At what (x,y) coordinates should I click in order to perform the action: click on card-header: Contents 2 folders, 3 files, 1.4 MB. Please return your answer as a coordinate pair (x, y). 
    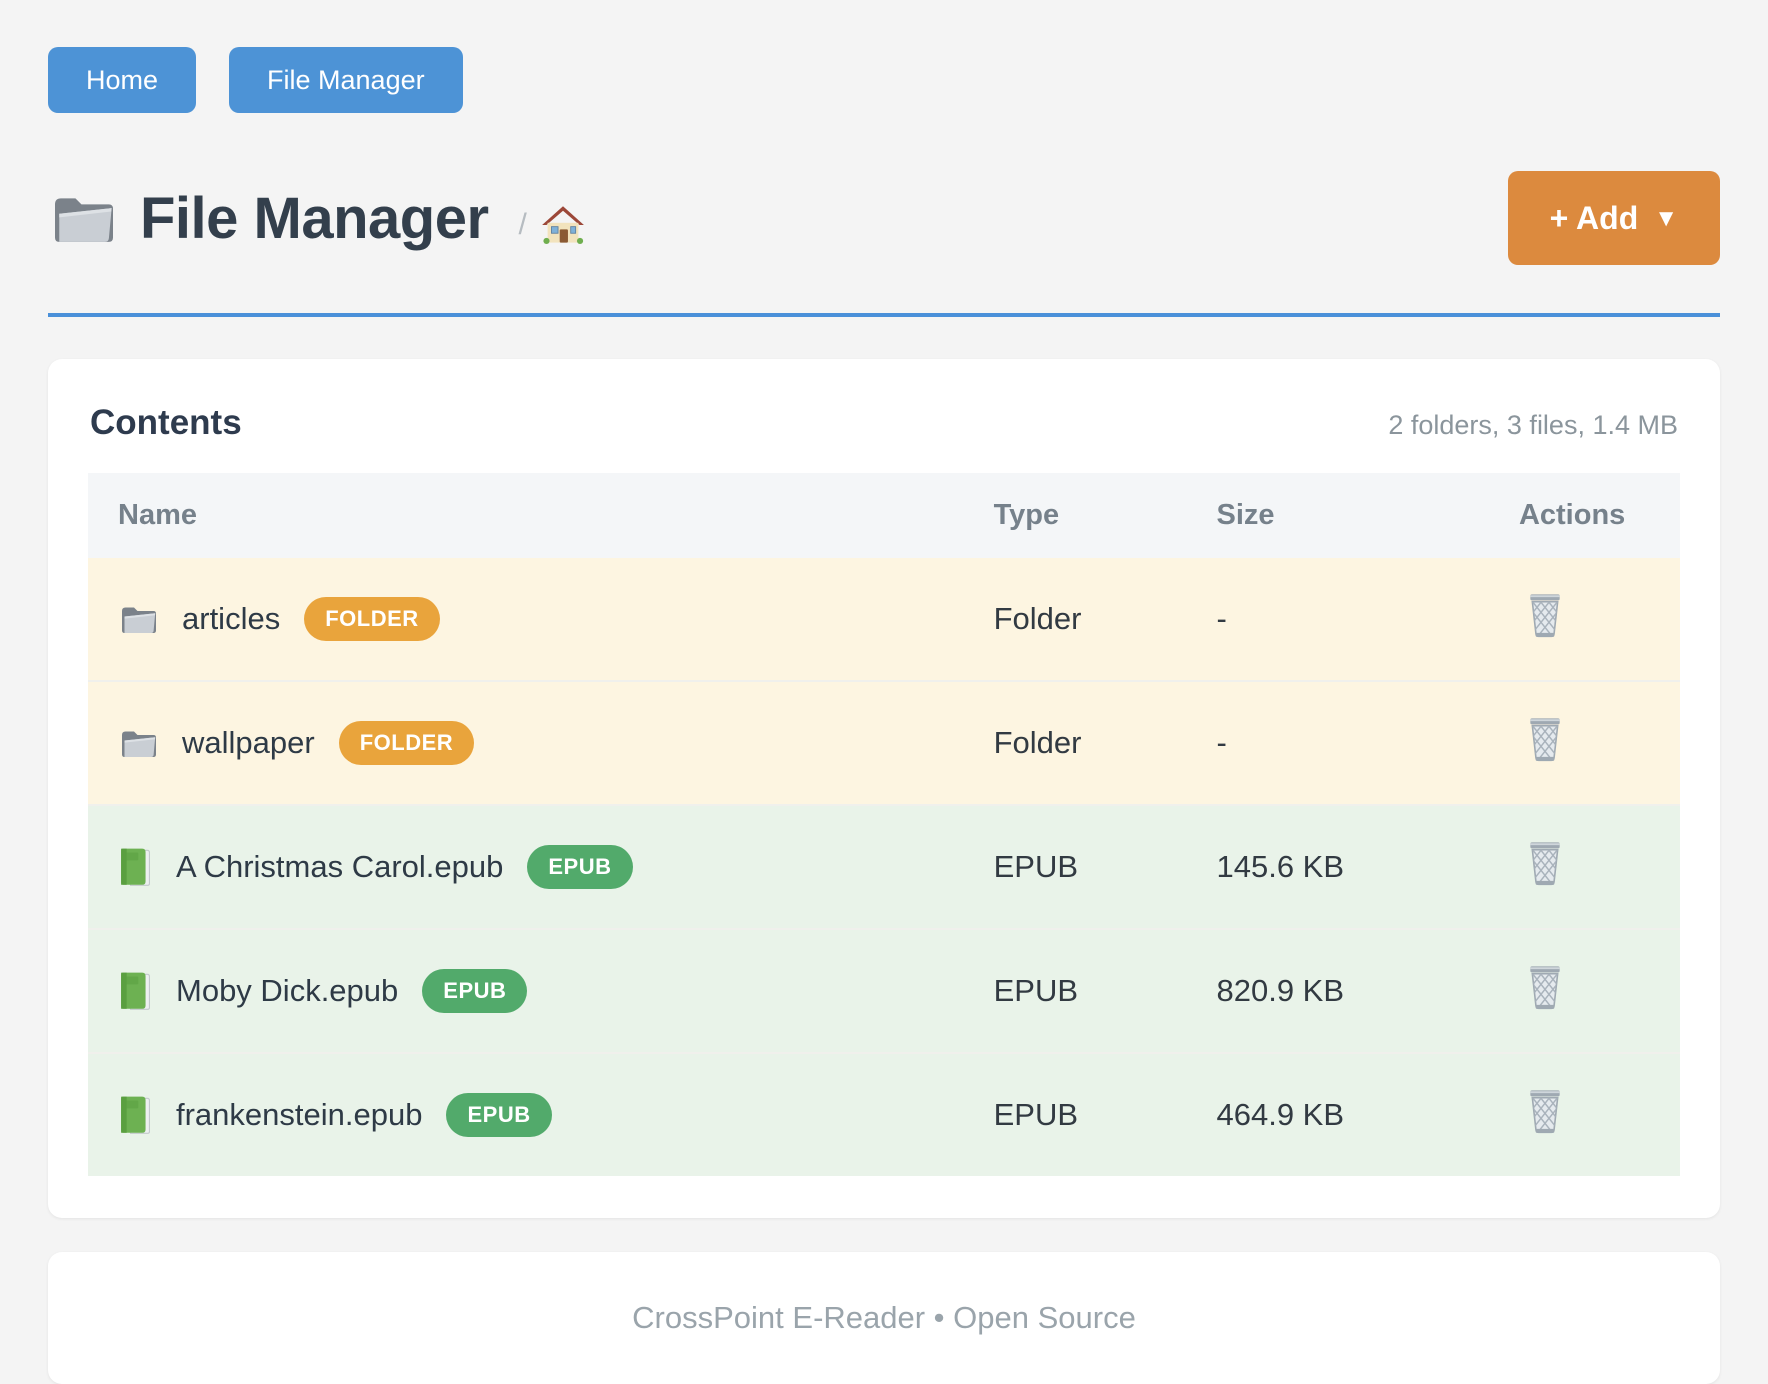
    Looking at the image, I should click on (884, 420).